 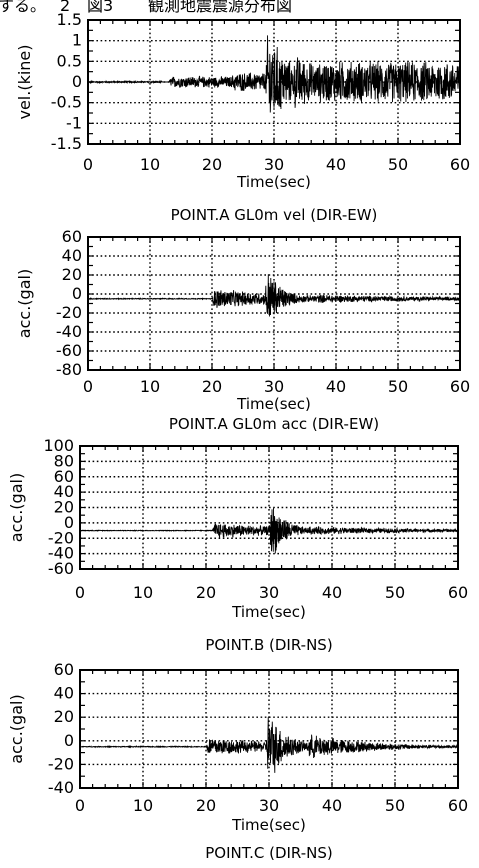 I want to click on y-tick-label: -0.5, so click(x=66, y=102).